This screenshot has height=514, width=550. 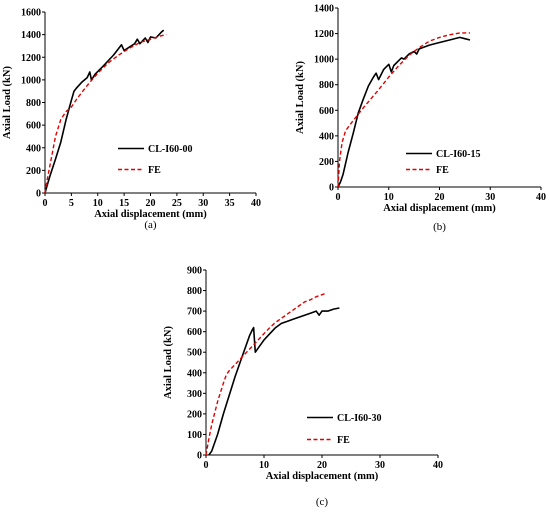 I want to click on x-tick-label: 15, so click(x=124, y=203).